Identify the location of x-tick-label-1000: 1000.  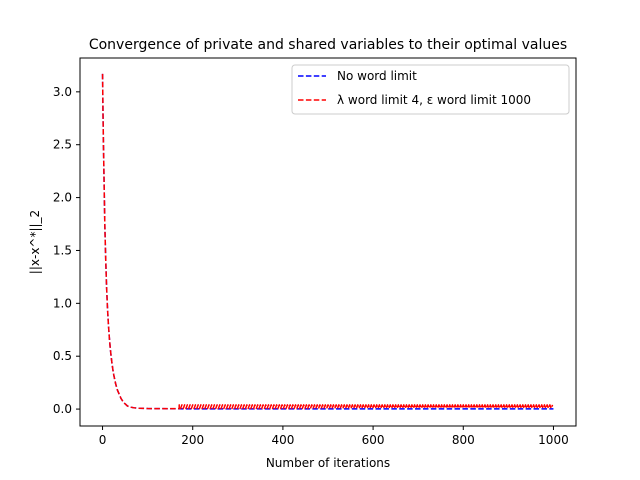
(553, 440).